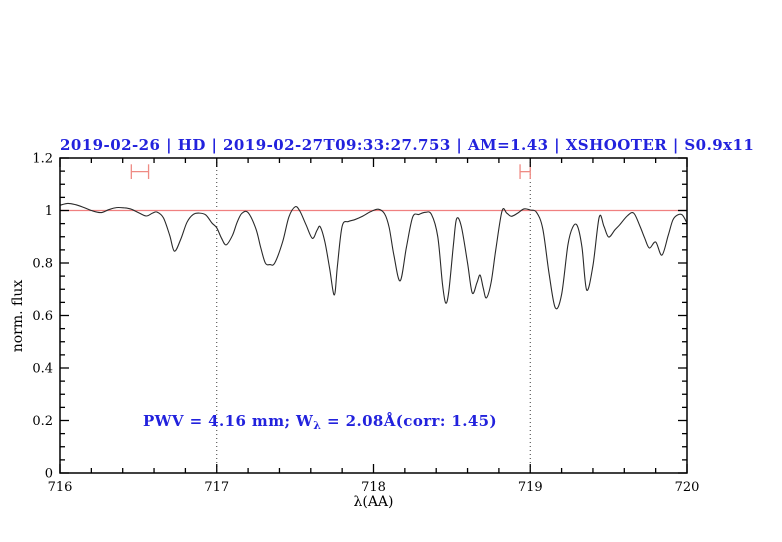  Describe the element at coordinates (60, 487) in the screenshot. I see `x-axis-tick-label: 716` at that location.